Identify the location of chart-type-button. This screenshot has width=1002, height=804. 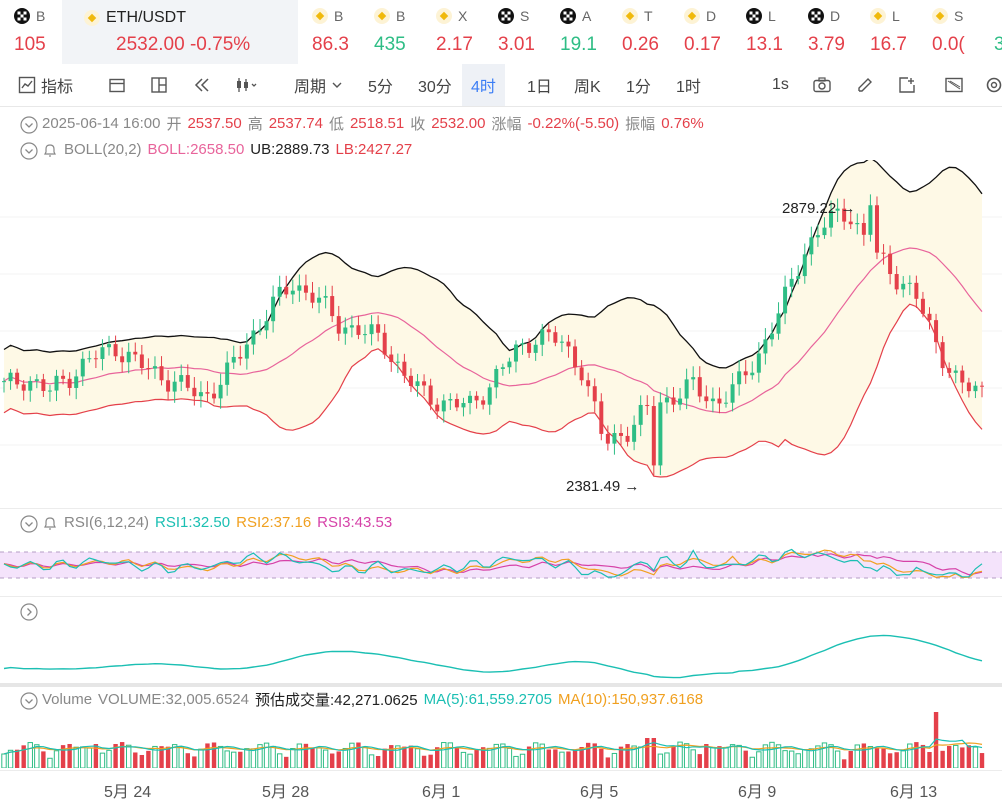
(246, 85).